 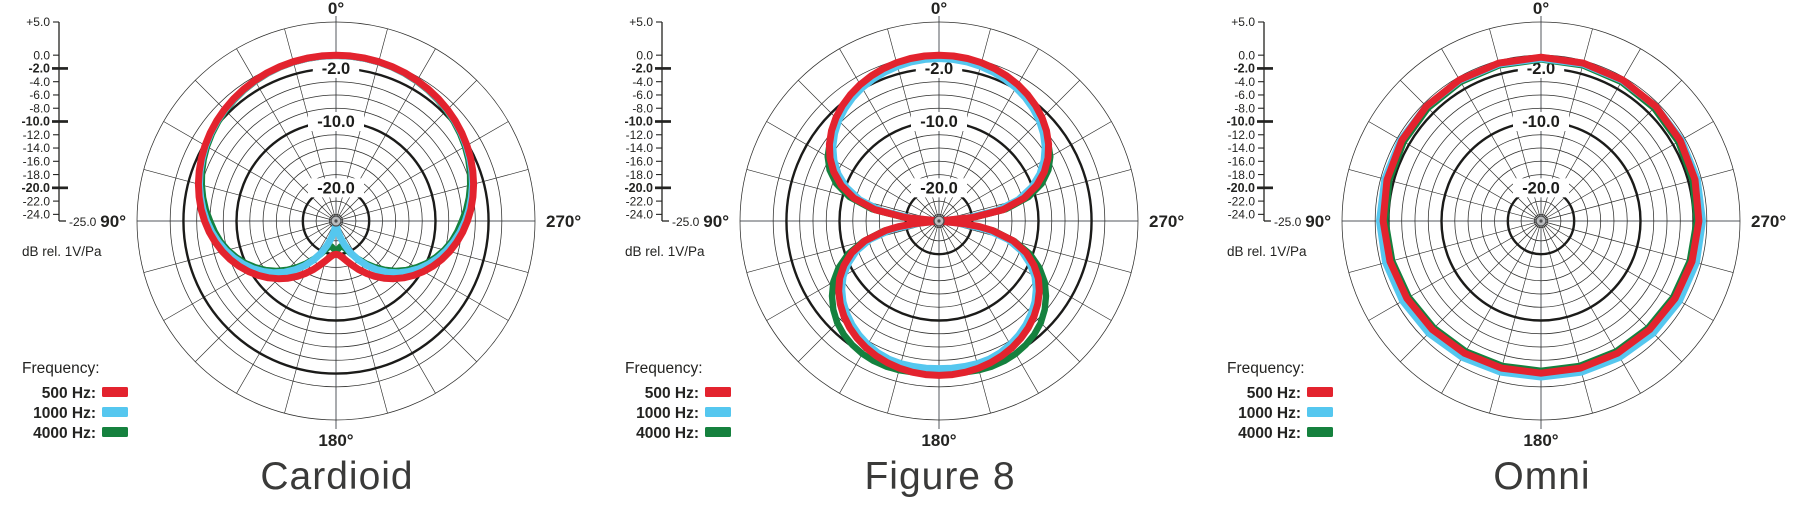 I want to click on ring-label-10db: -10.0, so click(x=939, y=122).